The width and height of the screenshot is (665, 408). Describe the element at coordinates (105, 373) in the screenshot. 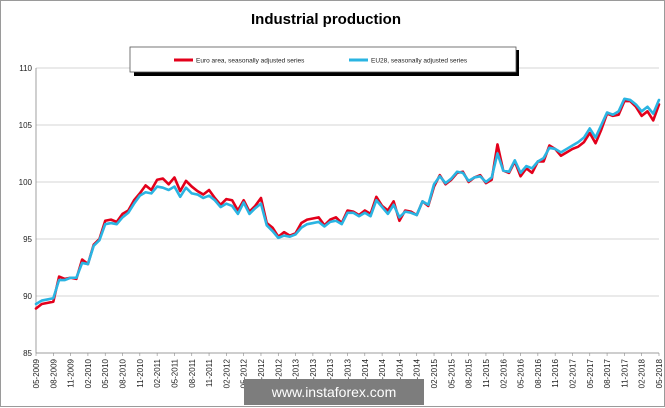

I see `x-tick-label: 05-2010` at that location.